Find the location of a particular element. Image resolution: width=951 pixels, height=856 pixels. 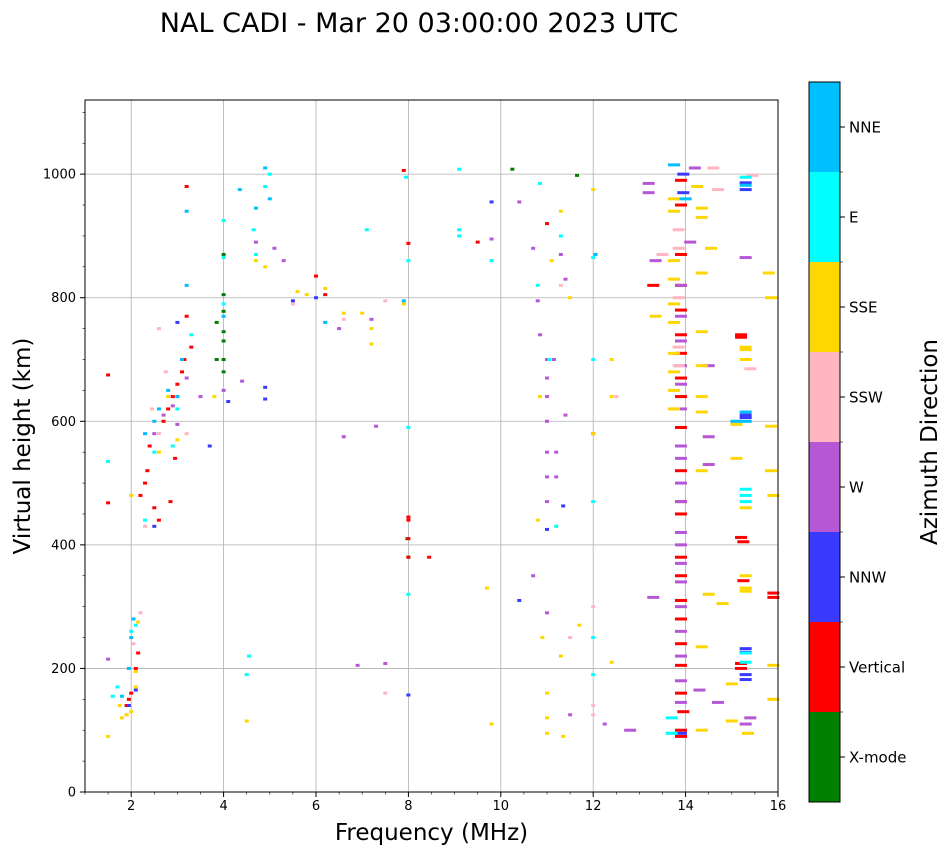

y-tick-label: 400 is located at coordinates (63, 545).